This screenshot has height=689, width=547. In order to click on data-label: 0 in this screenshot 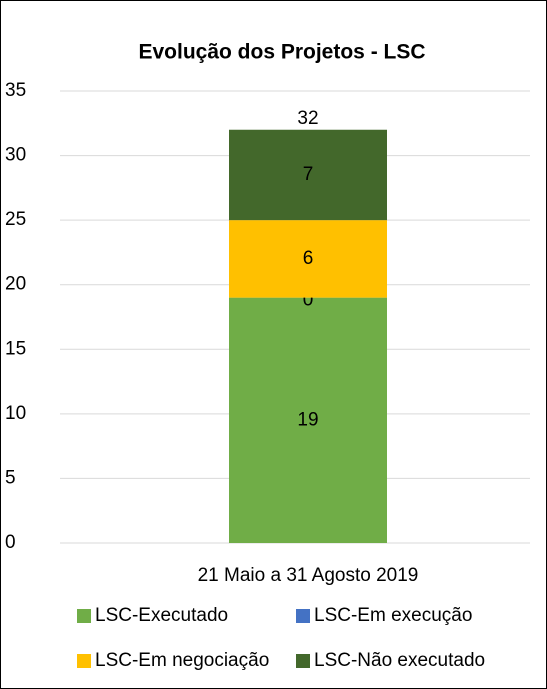, I will do `click(308, 300)`.